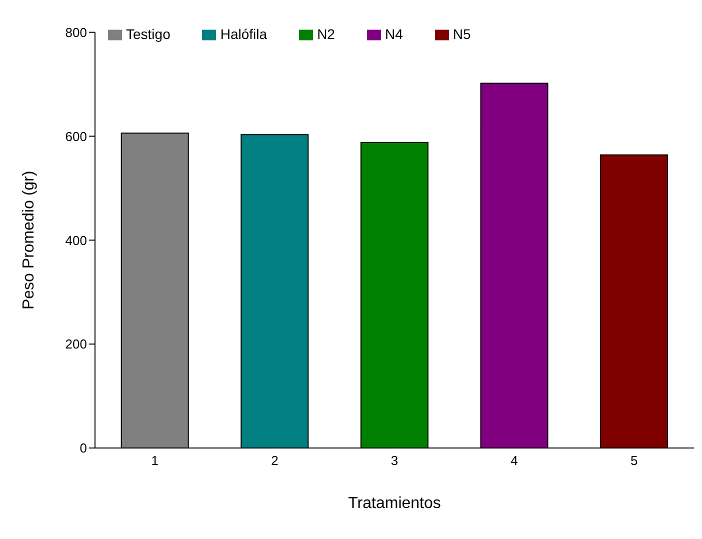  What do you see at coordinates (76, 240) in the screenshot?
I see `y-tick-label: 400` at bounding box center [76, 240].